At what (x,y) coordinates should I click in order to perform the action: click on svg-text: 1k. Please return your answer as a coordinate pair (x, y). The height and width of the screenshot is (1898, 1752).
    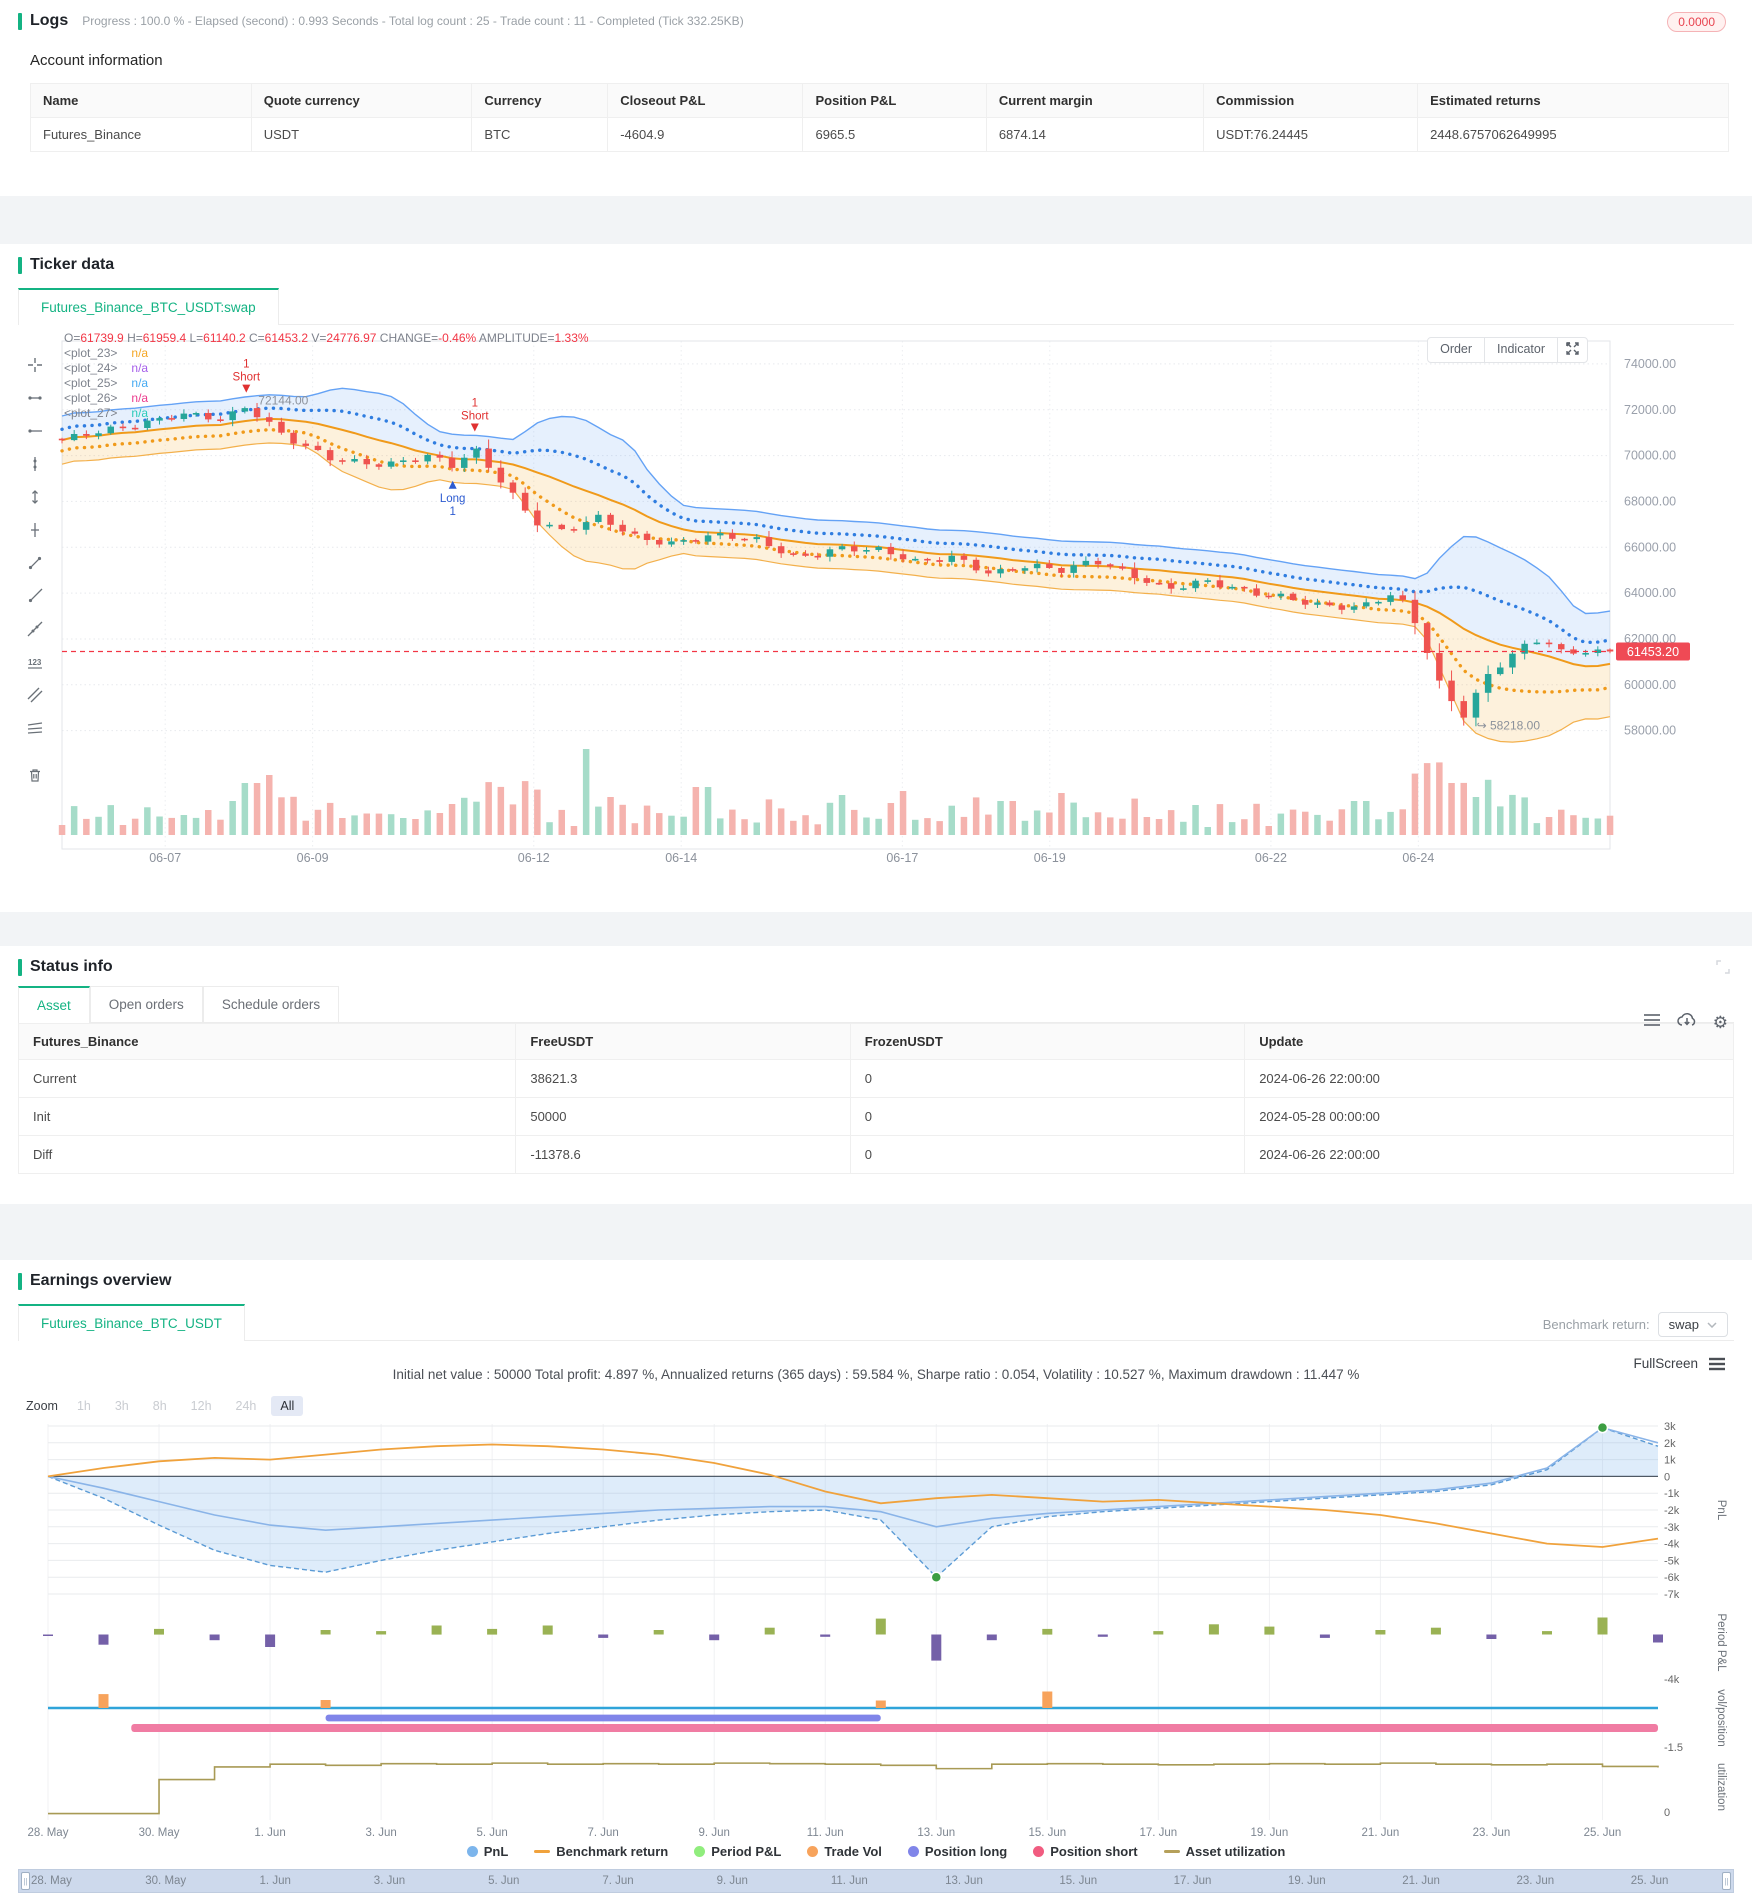
    Looking at the image, I should click on (1670, 1461).